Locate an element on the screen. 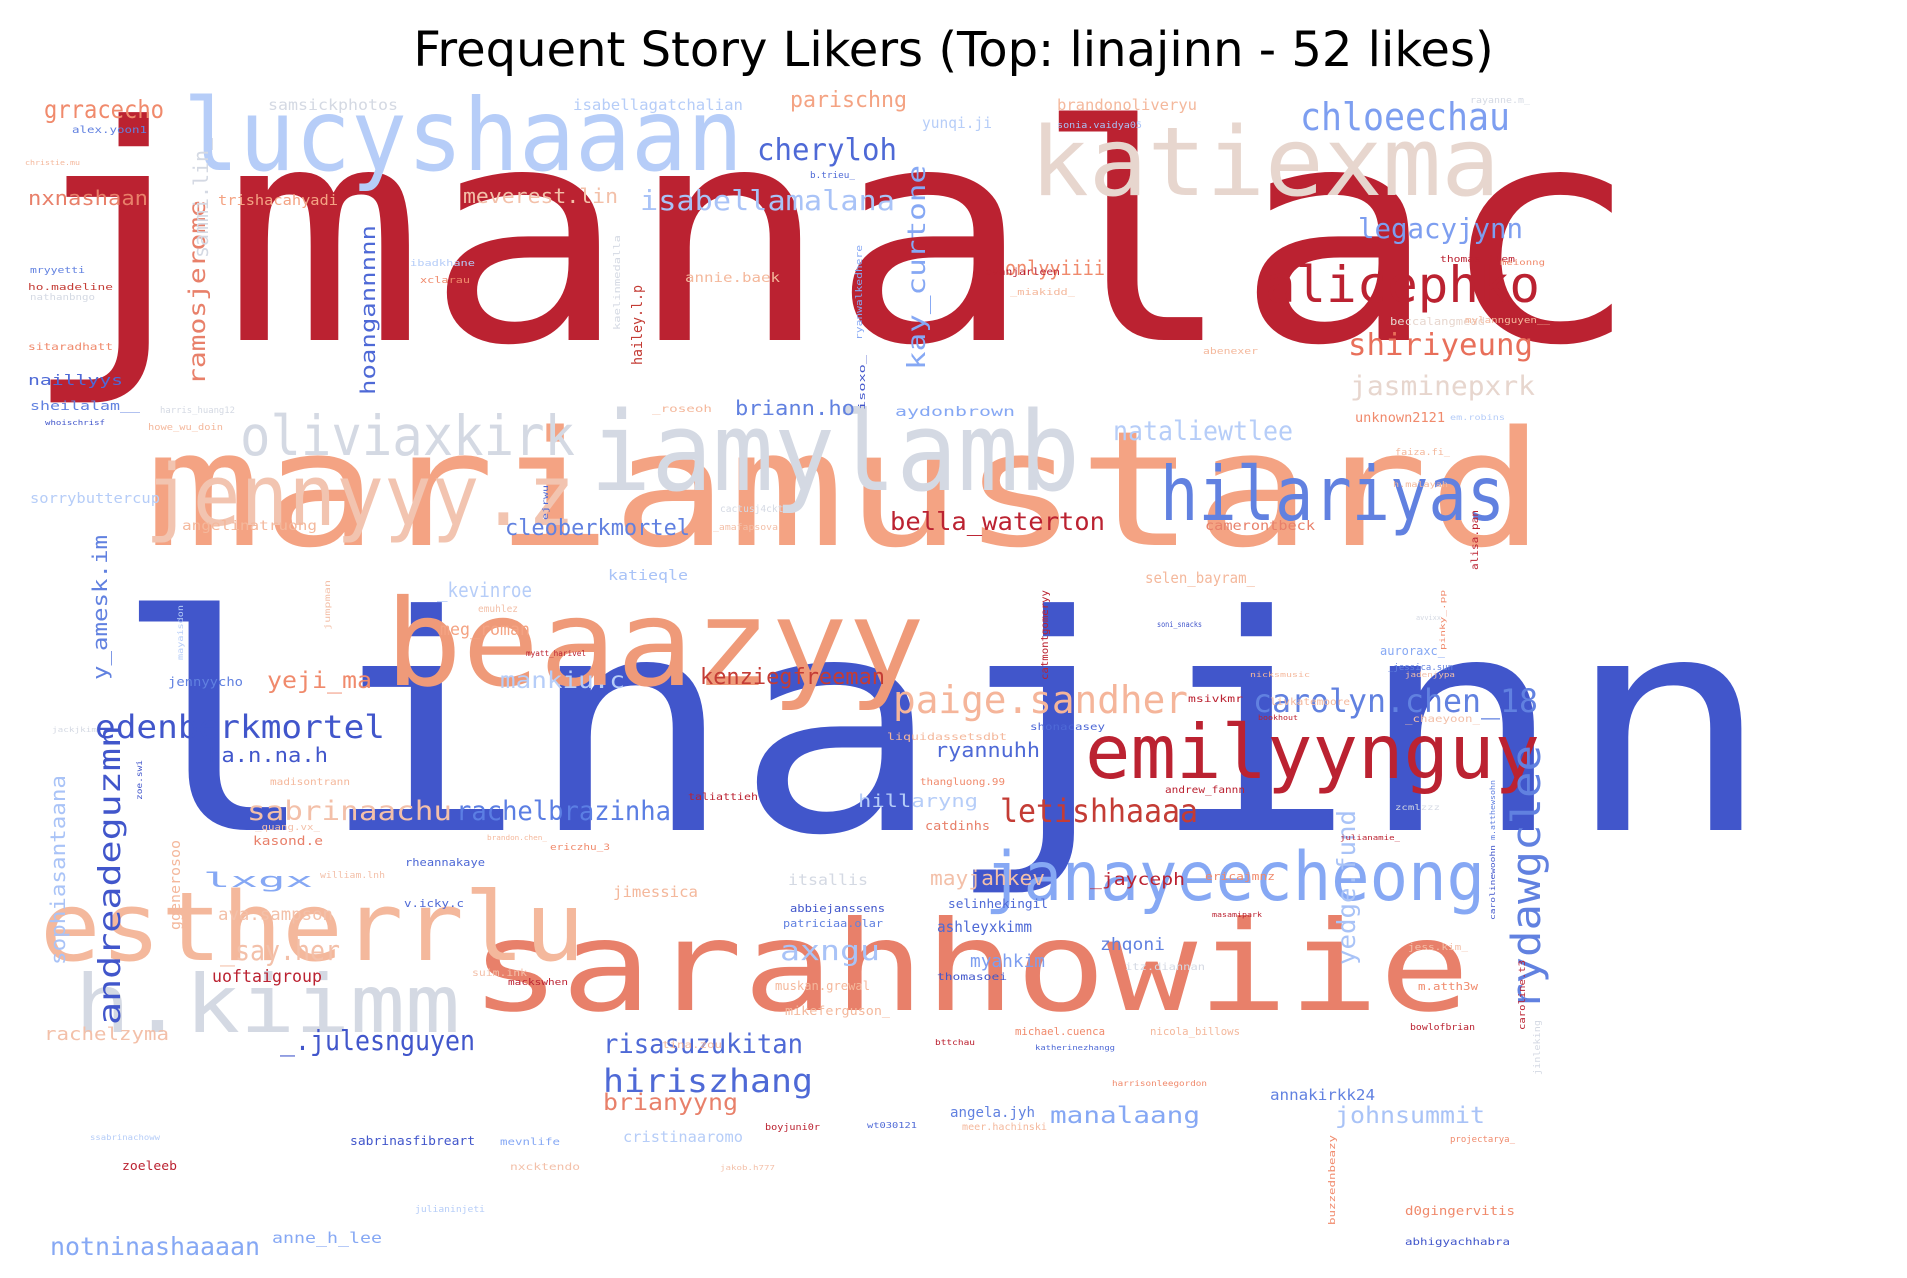  word-yedge-fund: yedge.fund is located at coordinates (1346, 887).